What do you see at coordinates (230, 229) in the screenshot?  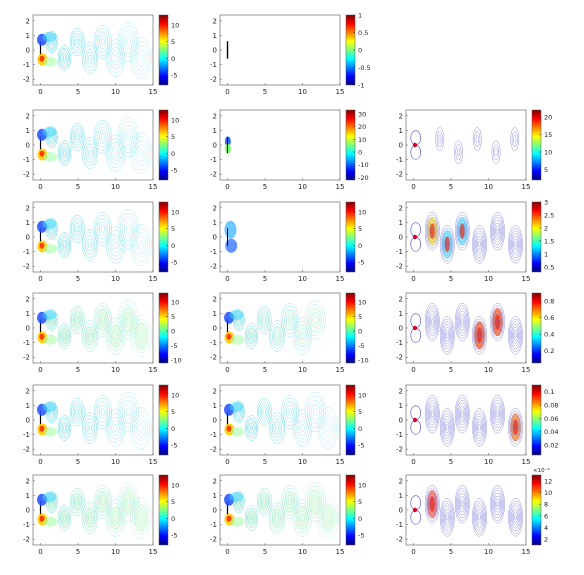 I see `vortex-negative` at bounding box center [230, 229].